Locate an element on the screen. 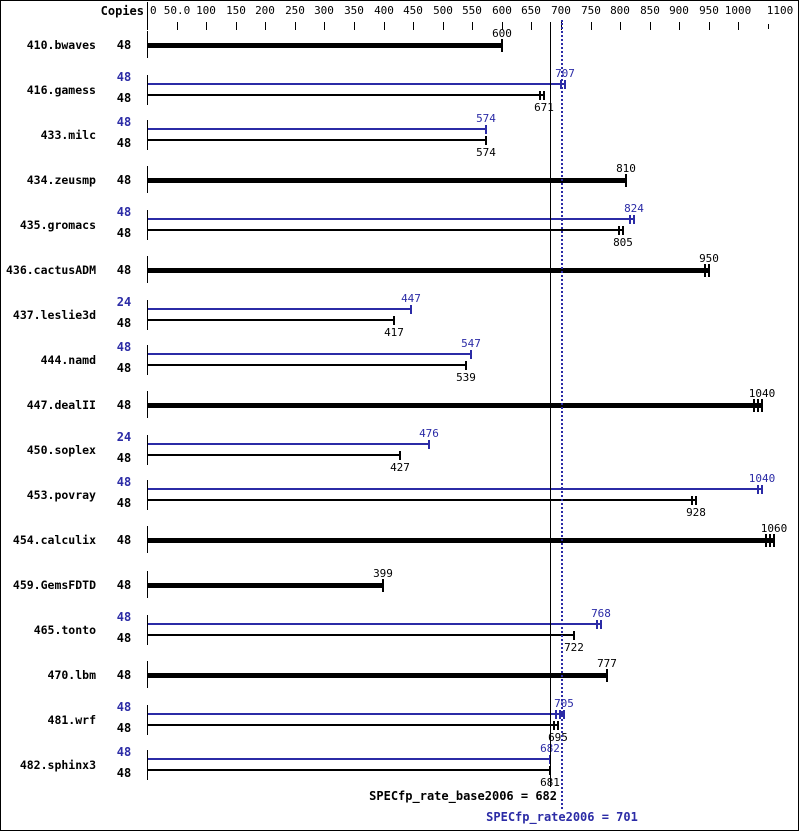 Image resolution: width=799 pixels, height=831 pixels. result-value: 928 is located at coordinates (696, 512).